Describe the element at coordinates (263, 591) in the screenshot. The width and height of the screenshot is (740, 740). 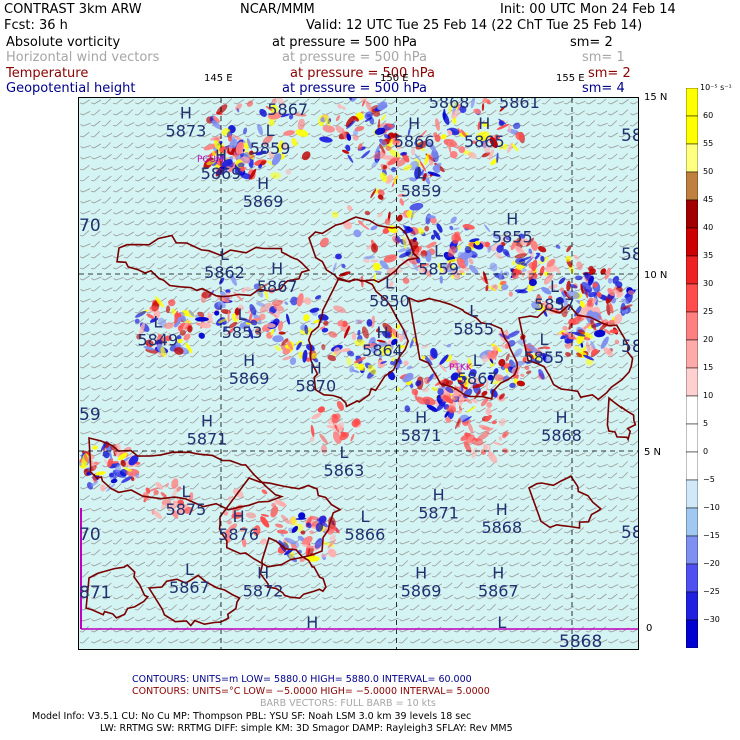
I see `height-value: 5872` at that location.